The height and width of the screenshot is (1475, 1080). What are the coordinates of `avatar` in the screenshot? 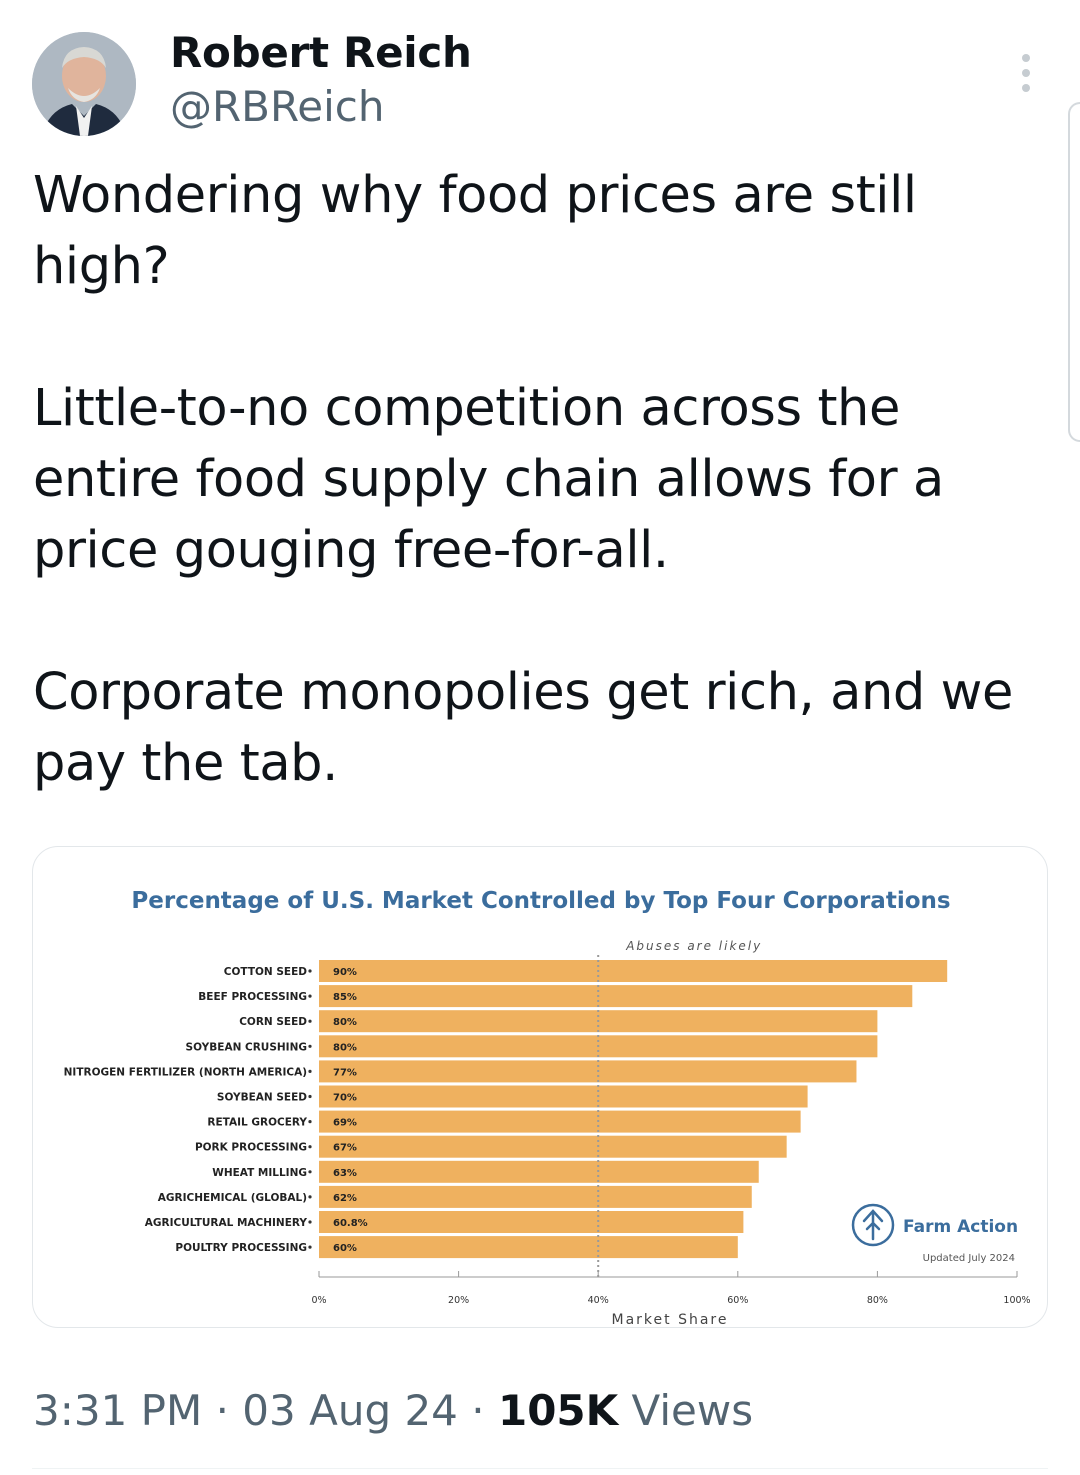 It's located at (84, 84).